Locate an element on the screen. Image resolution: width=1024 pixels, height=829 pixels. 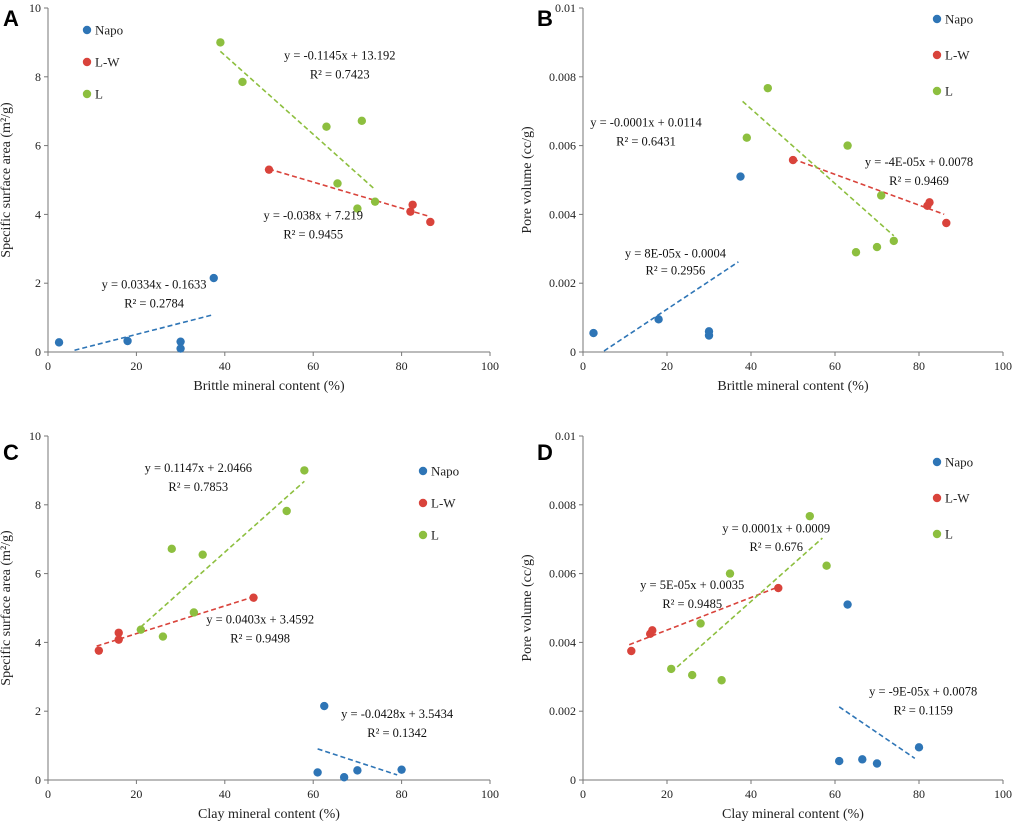
trendline-equation: y = -4E-05x + 0.0078 is located at coordinates (919, 162).